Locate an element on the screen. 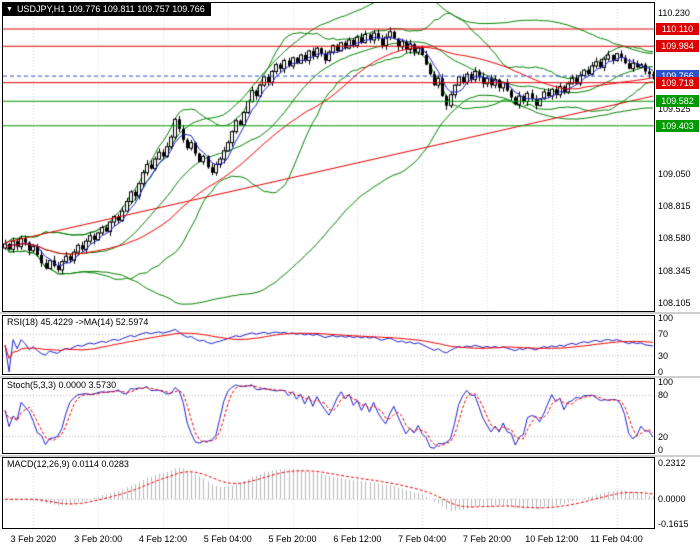 The image size is (700, 560). macd-indicator-panel: MACD(12,26,9) 0.0114 0.0283 is located at coordinates (328, 493).